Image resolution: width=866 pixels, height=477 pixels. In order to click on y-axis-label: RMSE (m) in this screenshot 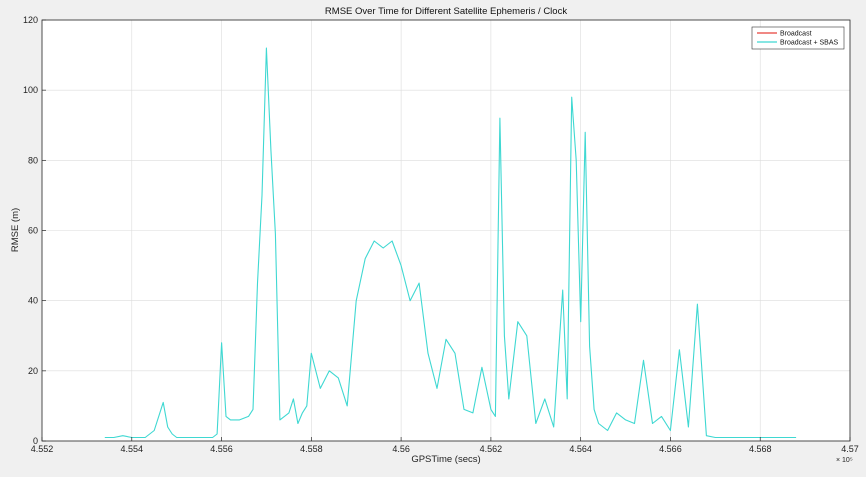, I will do `click(15, 230)`.